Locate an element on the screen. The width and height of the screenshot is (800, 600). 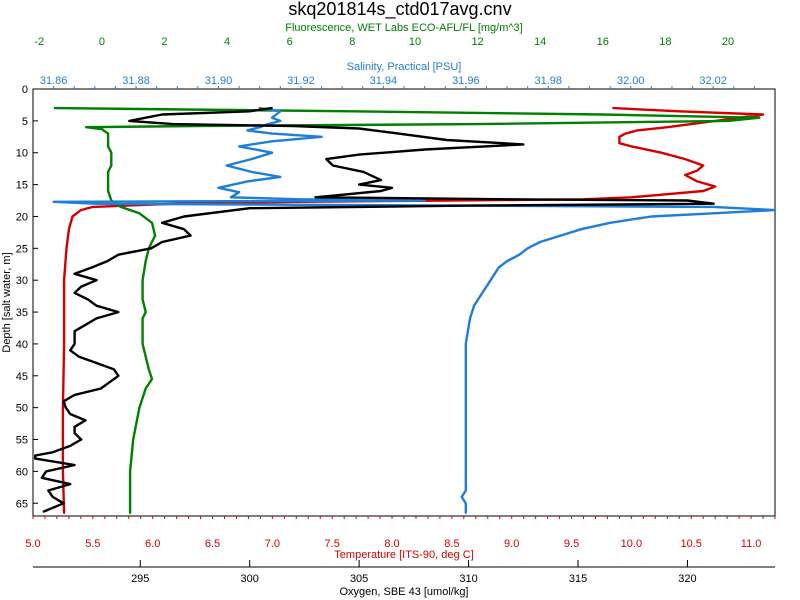
salinity-tick-label: 31.96 is located at coordinates (466, 81).